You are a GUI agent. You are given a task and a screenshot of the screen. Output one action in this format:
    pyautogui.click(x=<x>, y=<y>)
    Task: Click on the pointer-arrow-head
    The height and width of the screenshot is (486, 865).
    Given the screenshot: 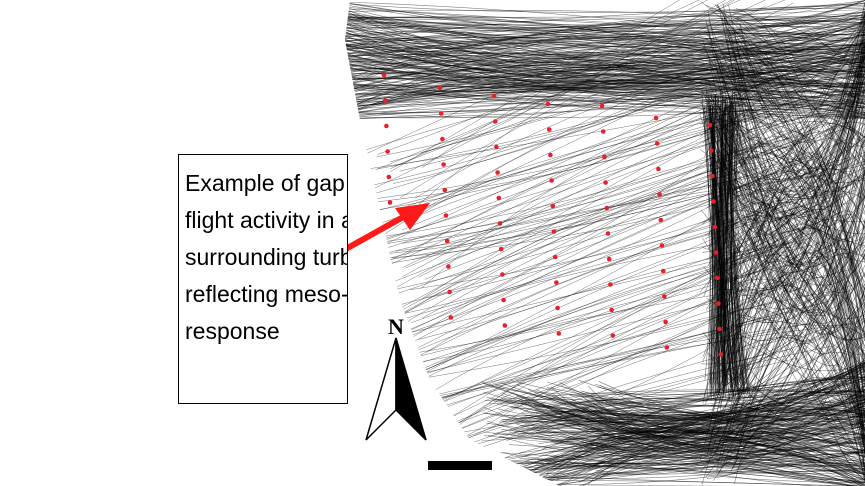 What is the action you would take?
    pyautogui.click(x=412, y=216)
    